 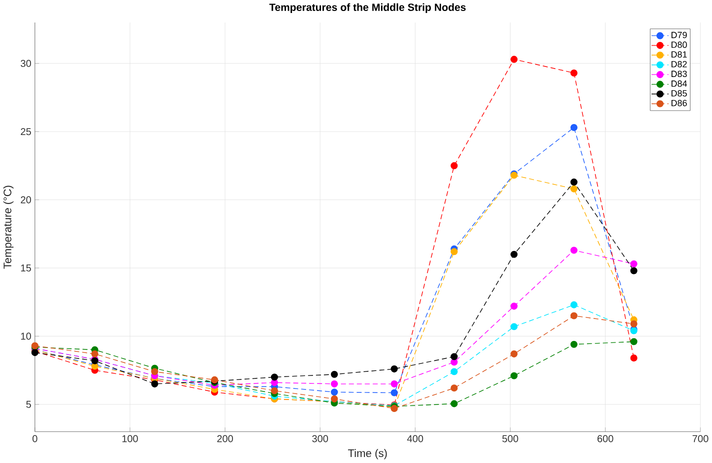 What do you see at coordinates (679, 55) in the screenshot?
I see `legend-label: D81` at bounding box center [679, 55].